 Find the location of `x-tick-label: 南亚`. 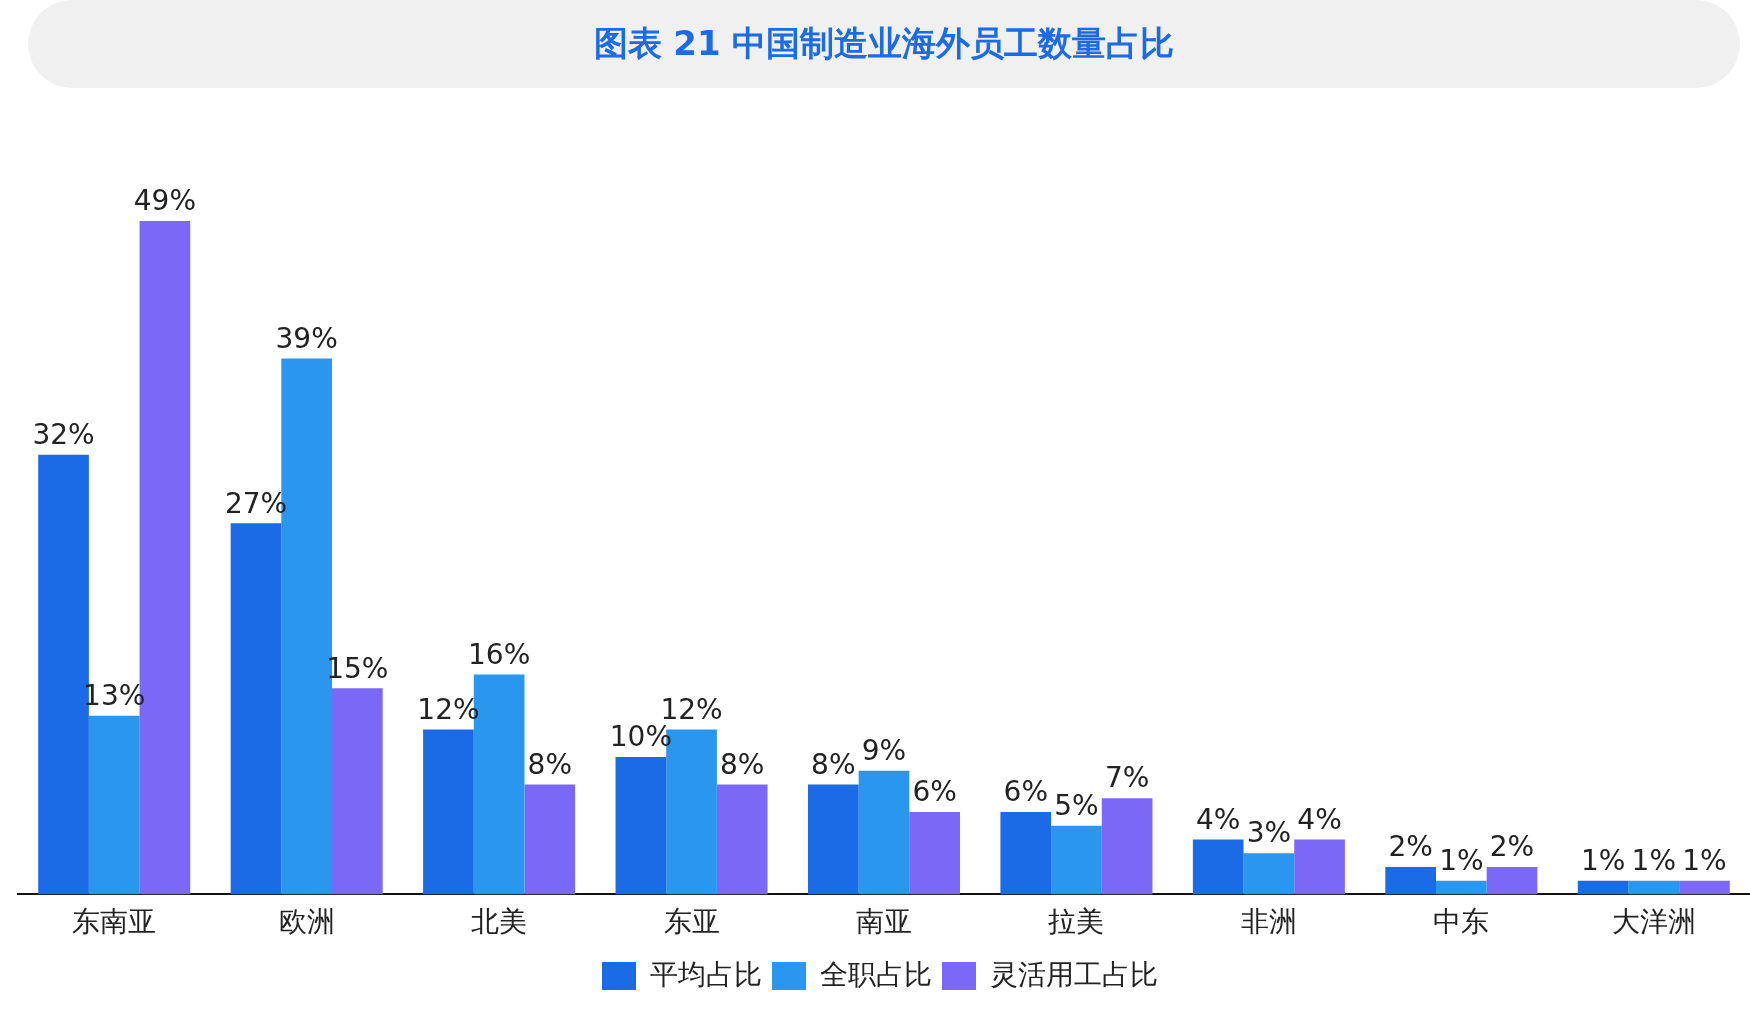

x-tick-label: 南亚 is located at coordinates (884, 921).